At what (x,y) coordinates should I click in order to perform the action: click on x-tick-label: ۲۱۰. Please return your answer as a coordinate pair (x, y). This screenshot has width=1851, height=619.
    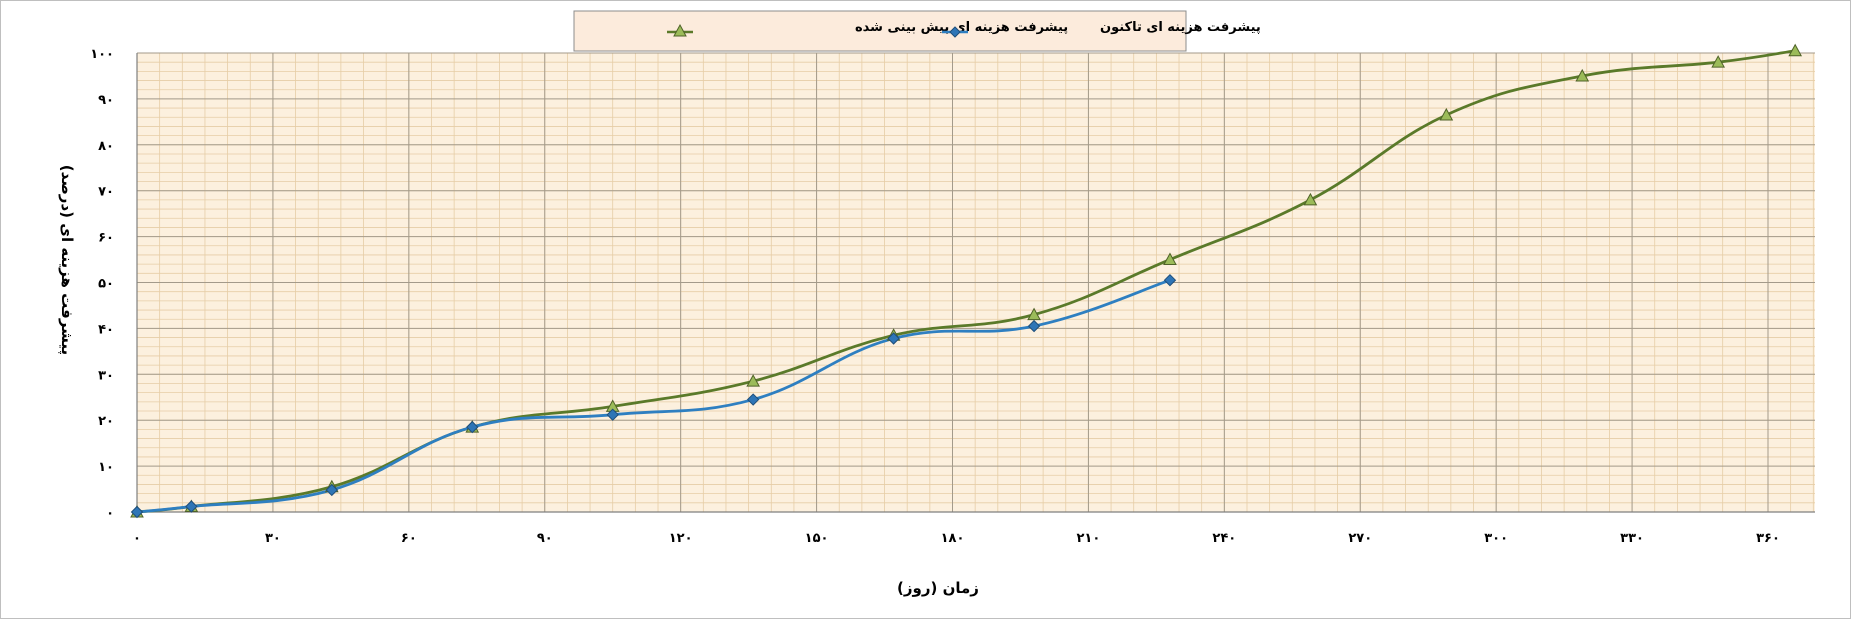
    Looking at the image, I should click on (1089, 538).